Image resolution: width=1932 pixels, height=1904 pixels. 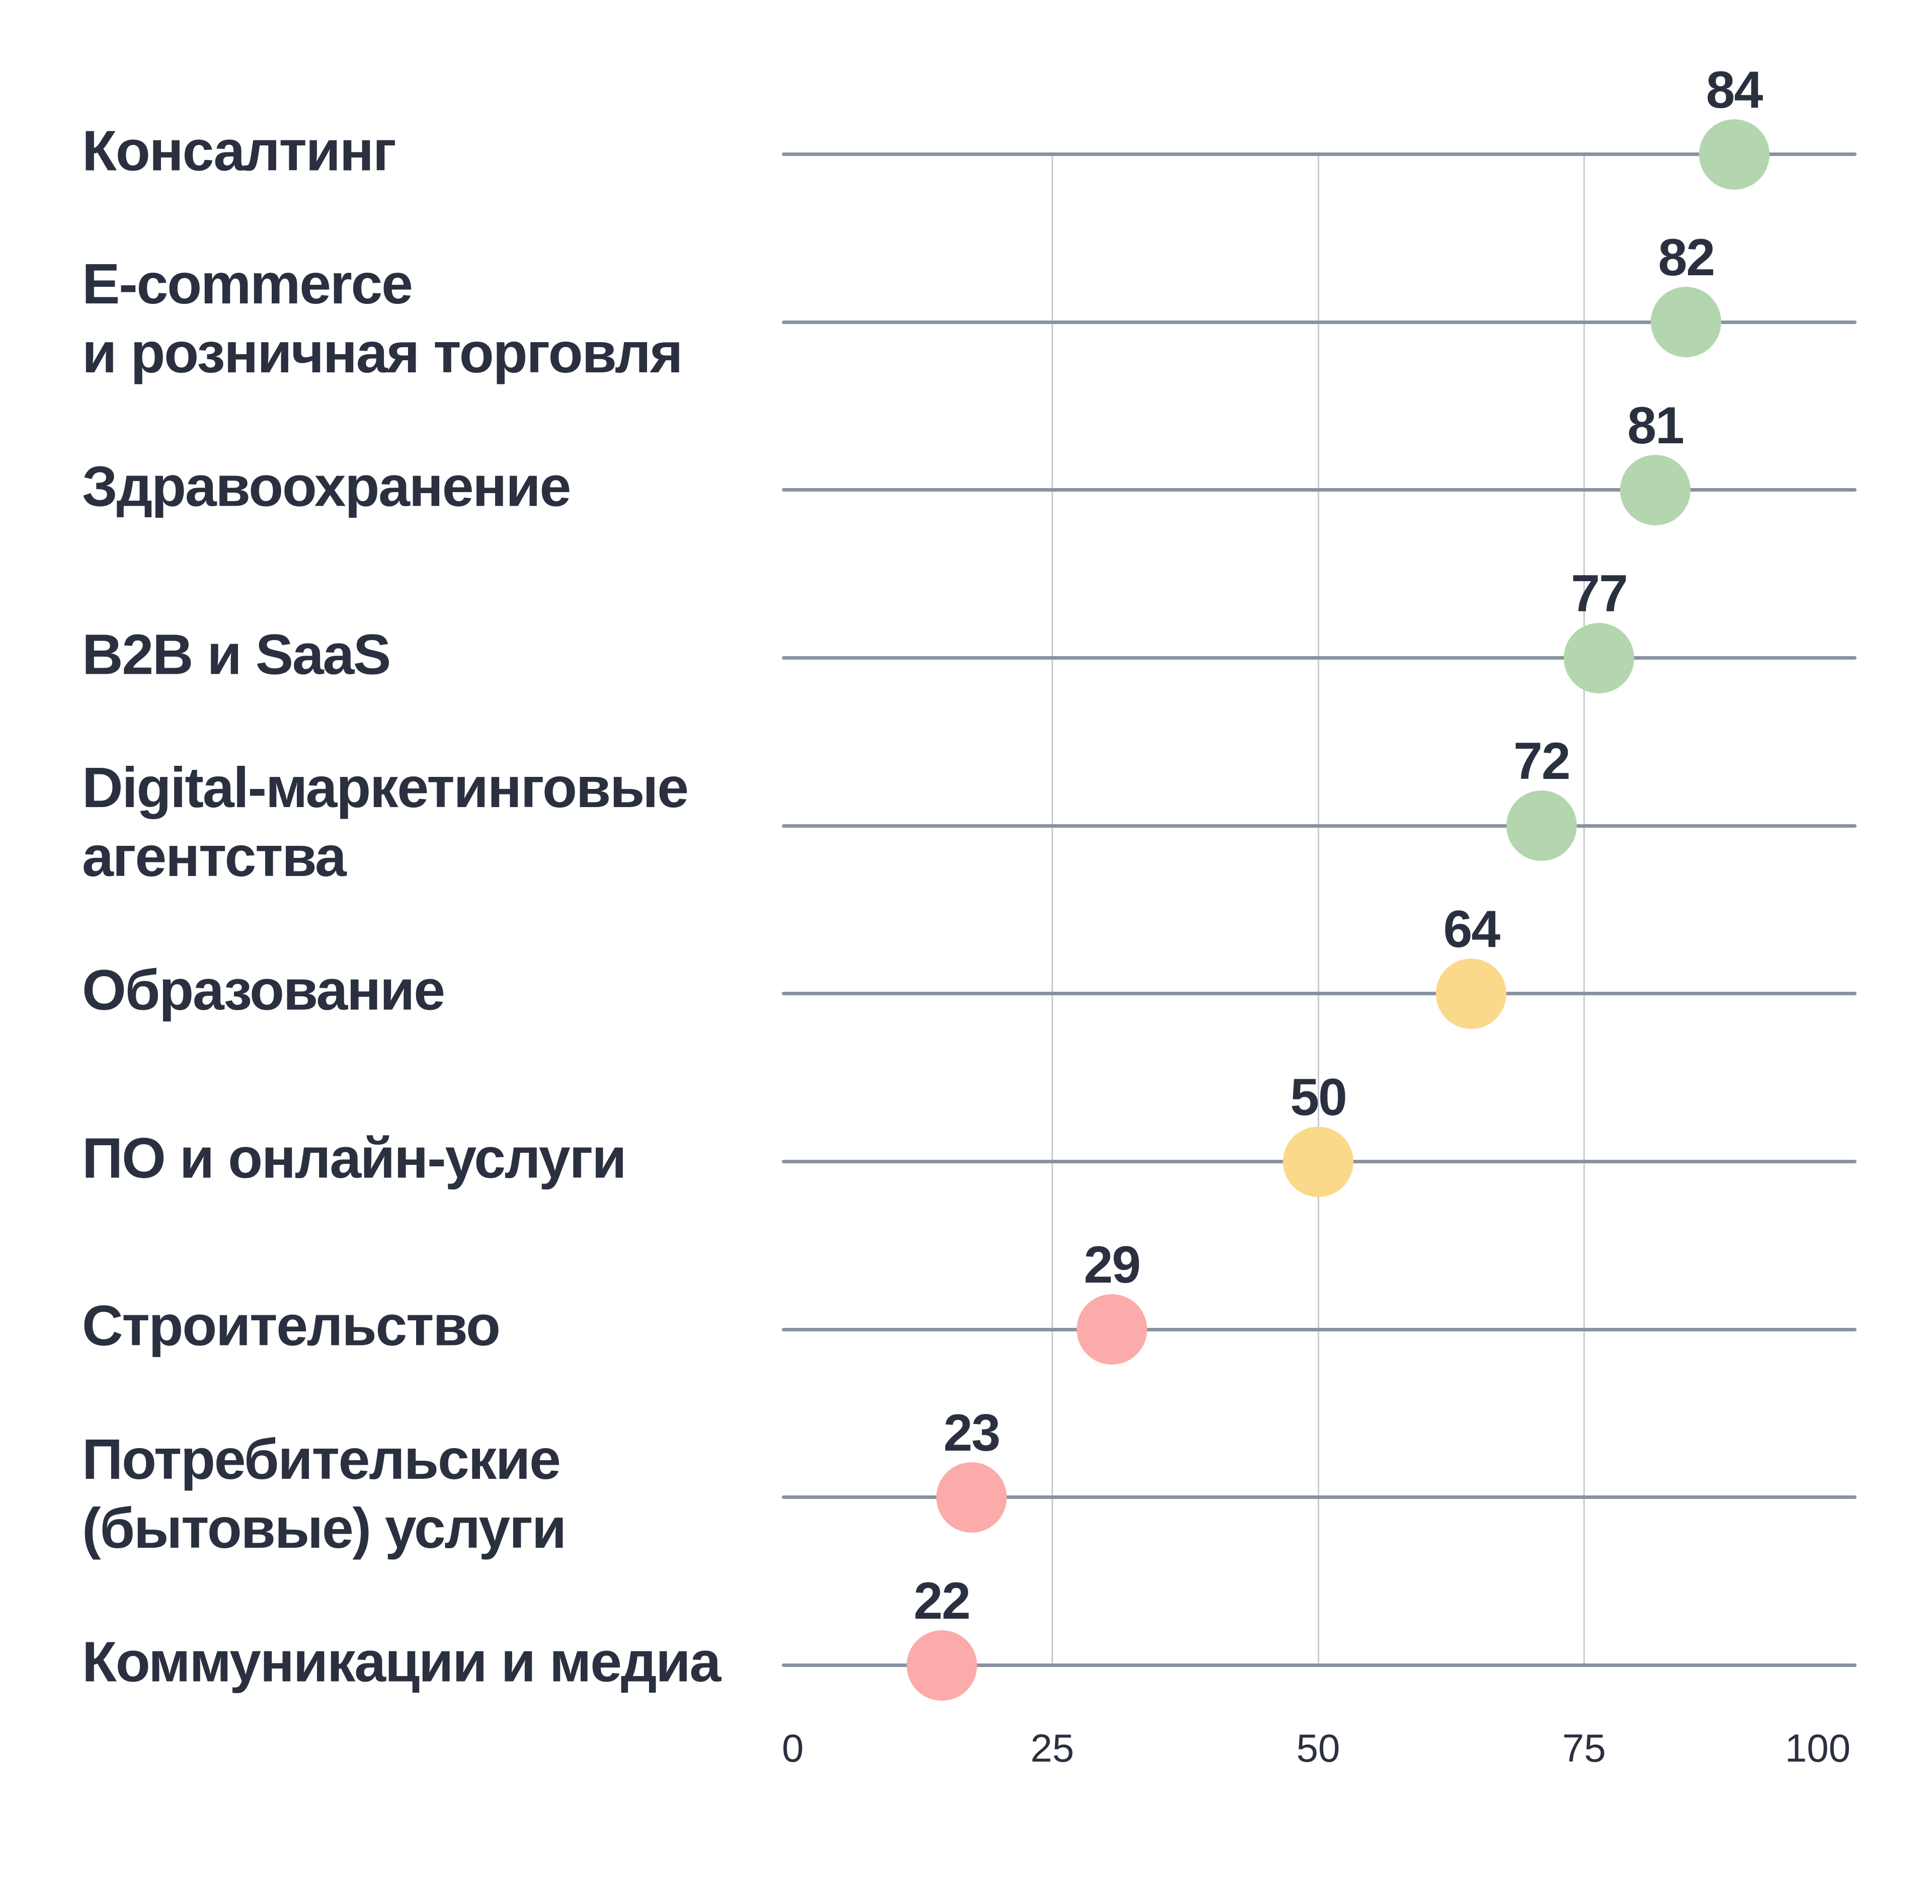 I want to click on axis-tick-label: 25, so click(x=1052, y=1748).